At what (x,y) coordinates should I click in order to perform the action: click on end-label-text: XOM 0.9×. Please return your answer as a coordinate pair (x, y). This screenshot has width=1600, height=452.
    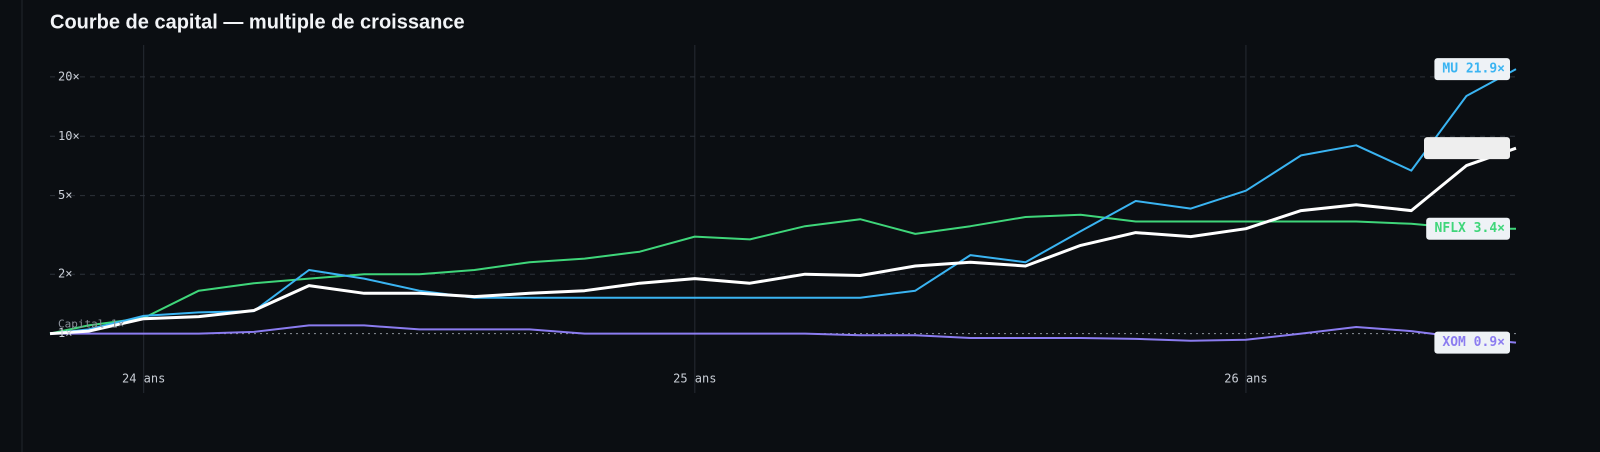
    Looking at the image, I should click on (1473, 342).